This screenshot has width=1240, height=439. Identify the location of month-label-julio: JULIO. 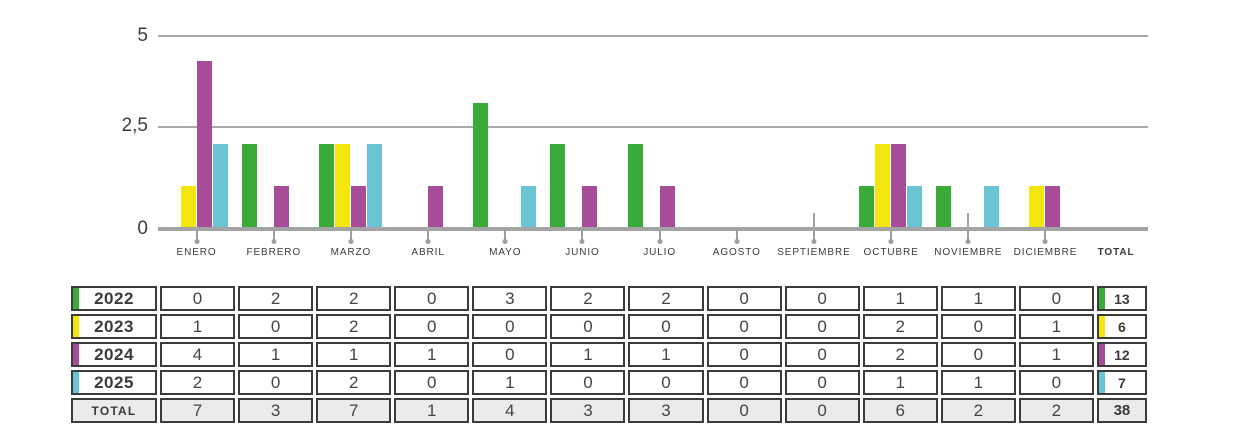
(660, 252).